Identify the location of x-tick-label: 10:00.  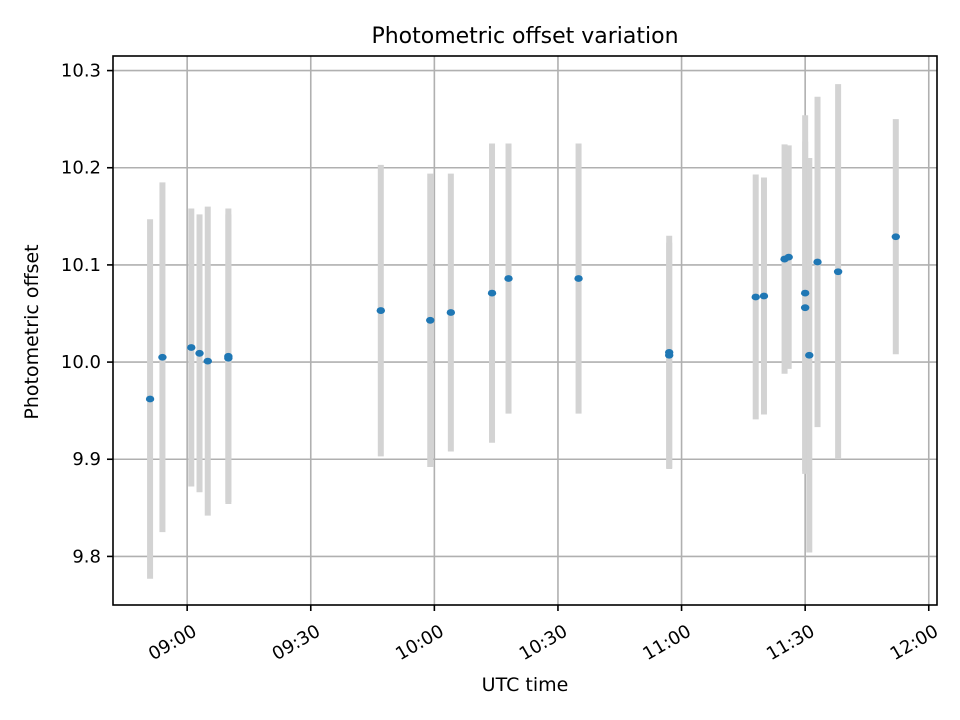
(419, 643).